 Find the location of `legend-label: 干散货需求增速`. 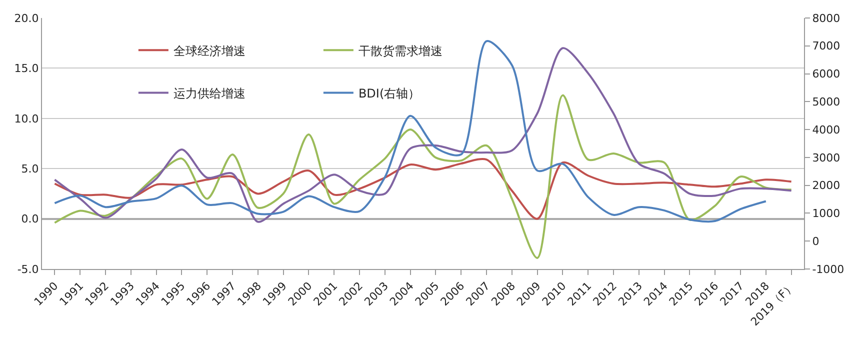

legend-label: 干散货需求增速 is located at coordinates (400, 51).